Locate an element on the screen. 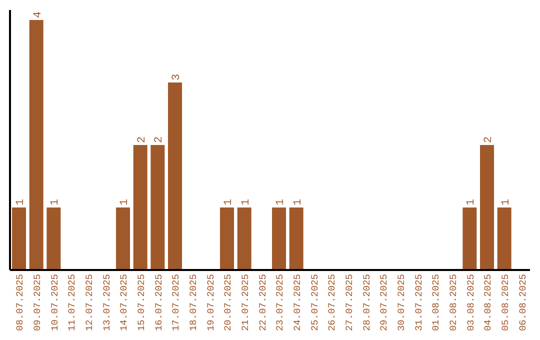  x-tick-label: 06.08.2025 is located at coordinates (522, 303).